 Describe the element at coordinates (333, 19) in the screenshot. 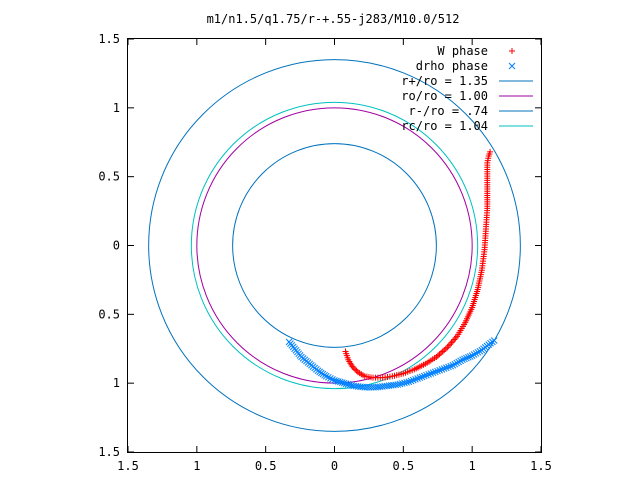

I see `chart-title: m1/n1.5/q1.75/r-+.55-j283/M10.0/512` at that location.